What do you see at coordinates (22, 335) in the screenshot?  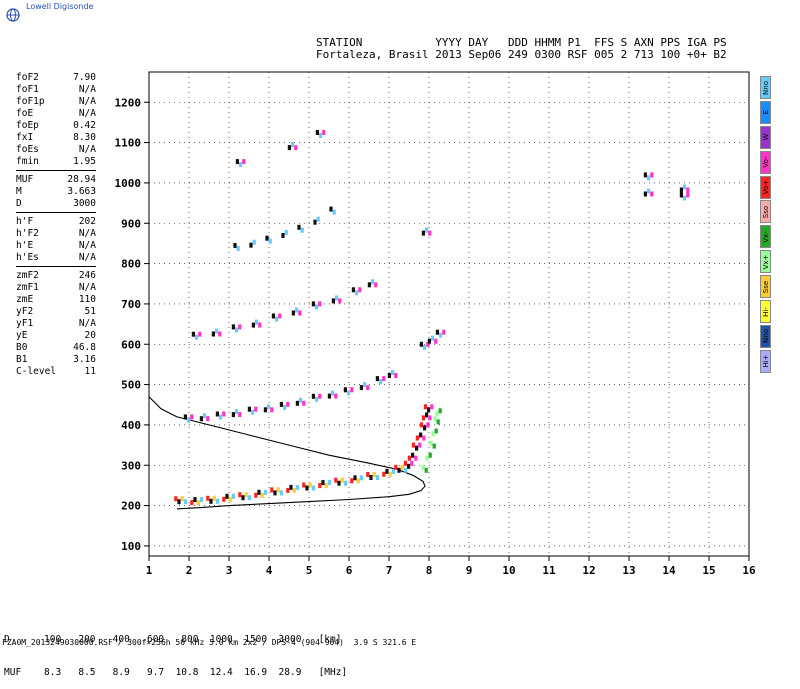 I see `param-name: yE` at bounding box center [22, 335].